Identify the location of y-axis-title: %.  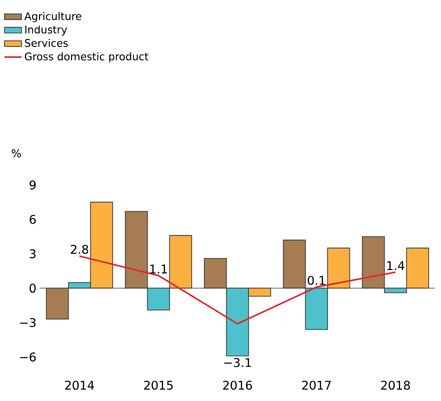
(16, 153).